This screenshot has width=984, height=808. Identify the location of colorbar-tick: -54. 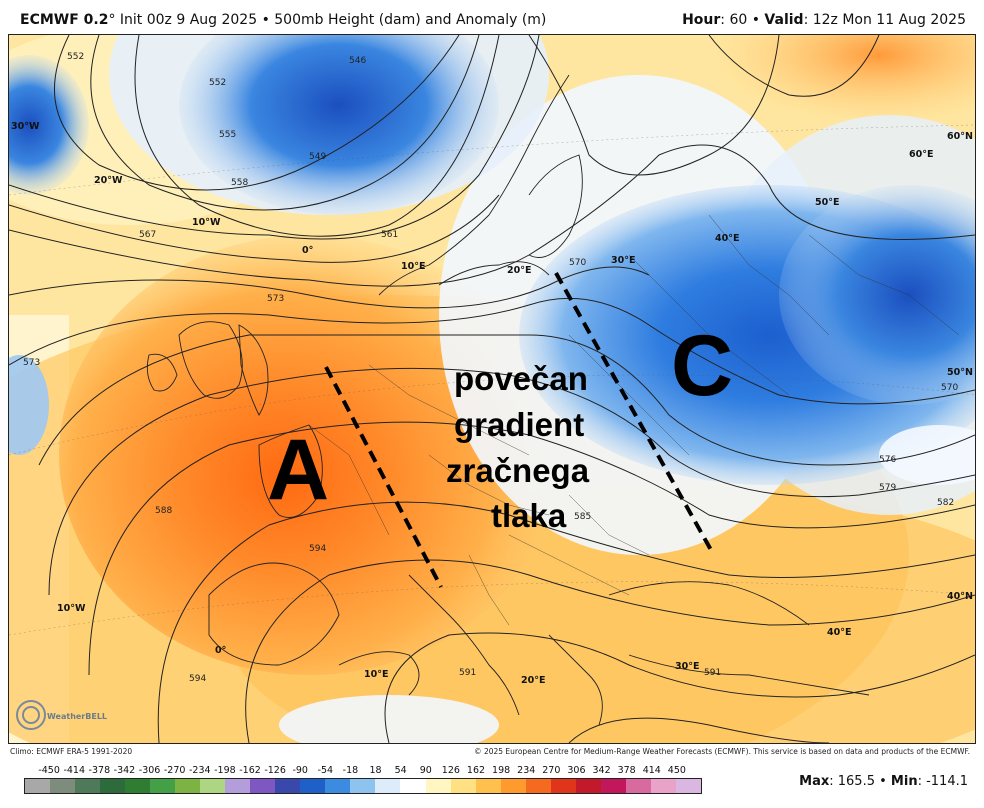
(325, 770).